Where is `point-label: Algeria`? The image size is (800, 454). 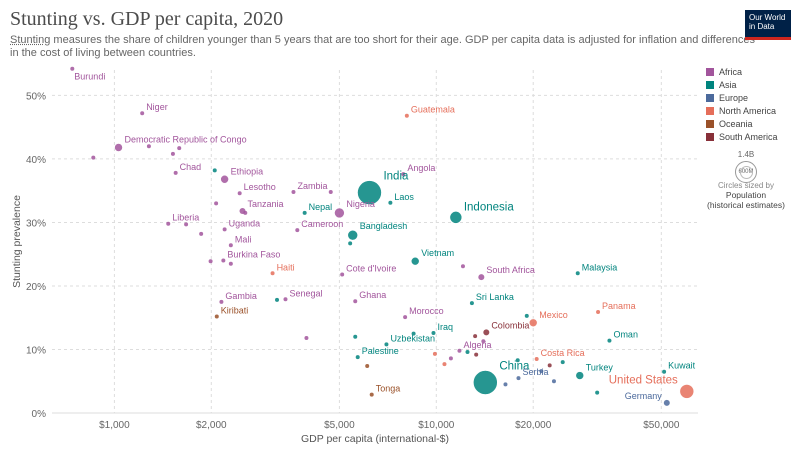 point-label: Algeria is located at coordinates (477, 345).